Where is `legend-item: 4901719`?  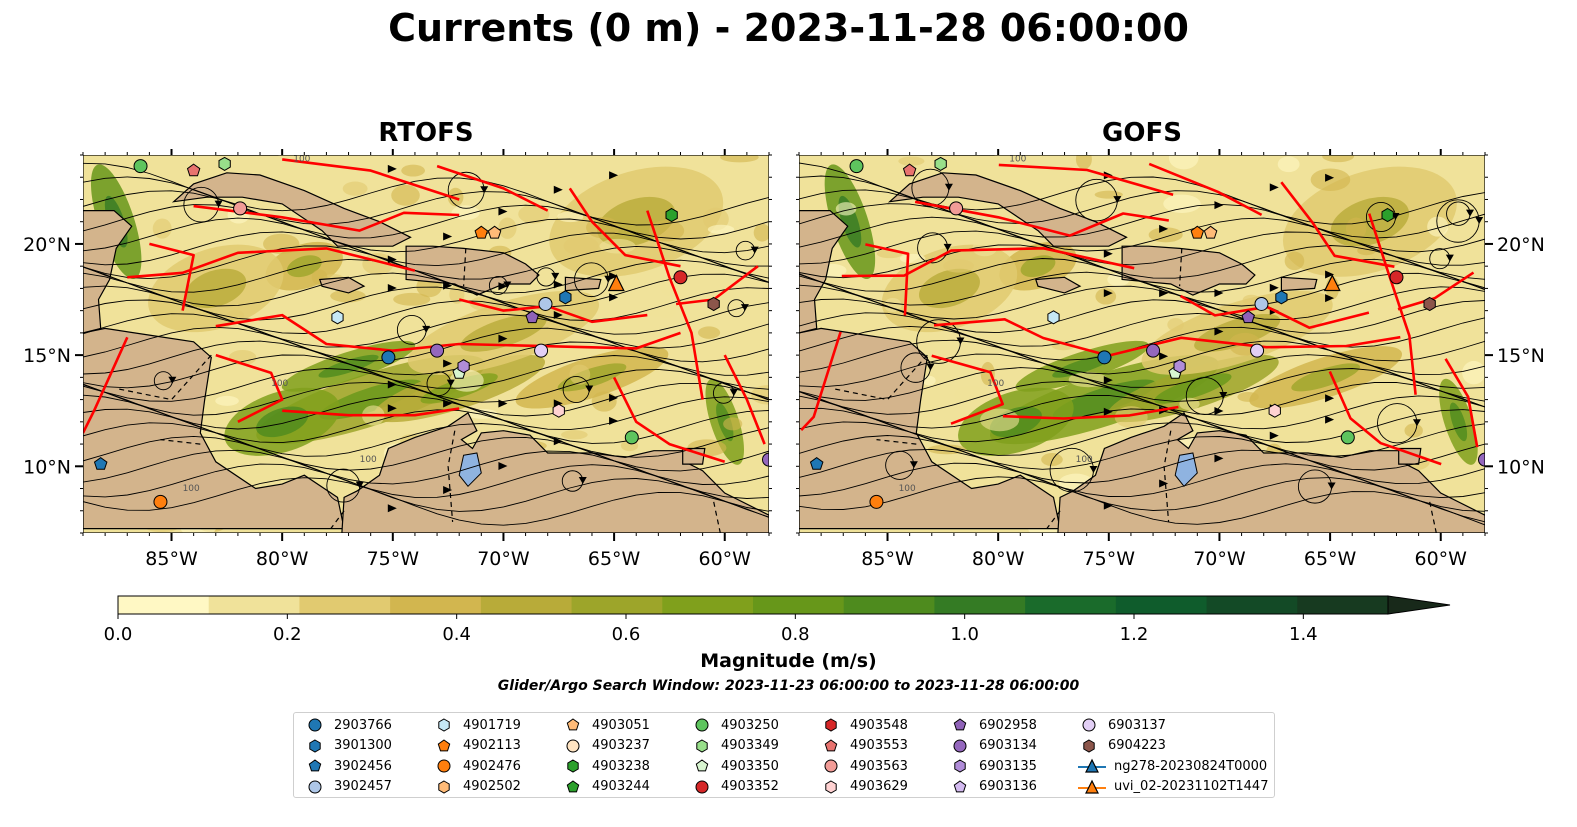 legend-item: 4901719 is located at coordinates (477, 725).